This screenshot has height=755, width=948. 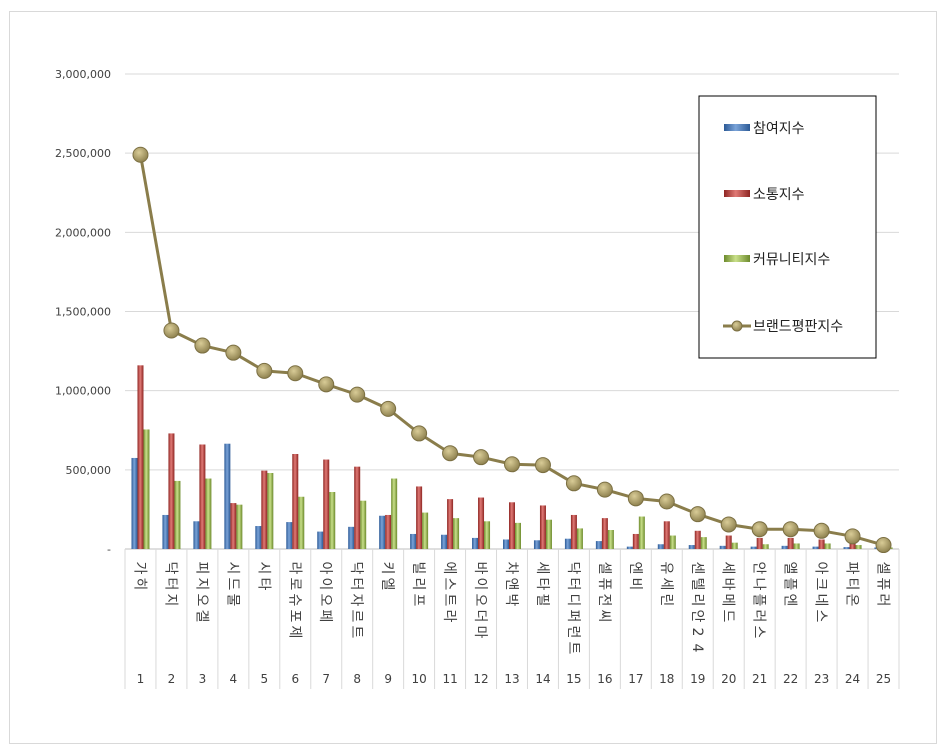 I want to click on x-category-label: 셀, so click(x=883, y=568).